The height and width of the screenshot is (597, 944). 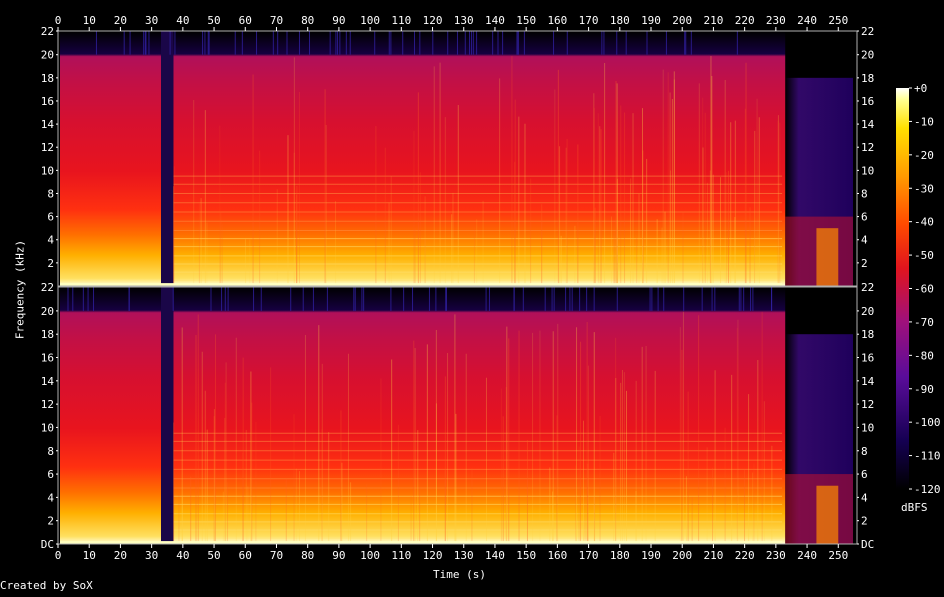 I want to click on x-tick-label-bottom: 10, so click(x=89, y=555).